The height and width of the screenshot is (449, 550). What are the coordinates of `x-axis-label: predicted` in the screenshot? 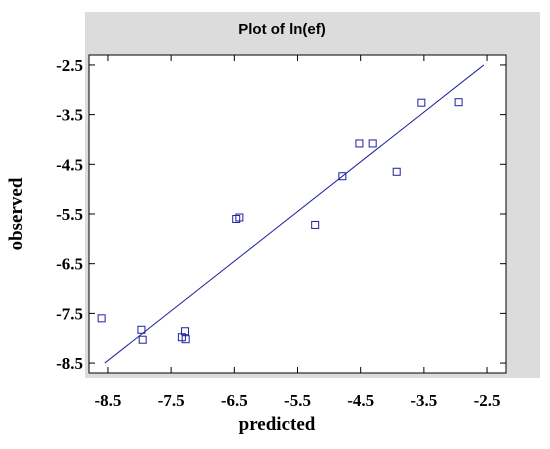 It's located at (277, 424).